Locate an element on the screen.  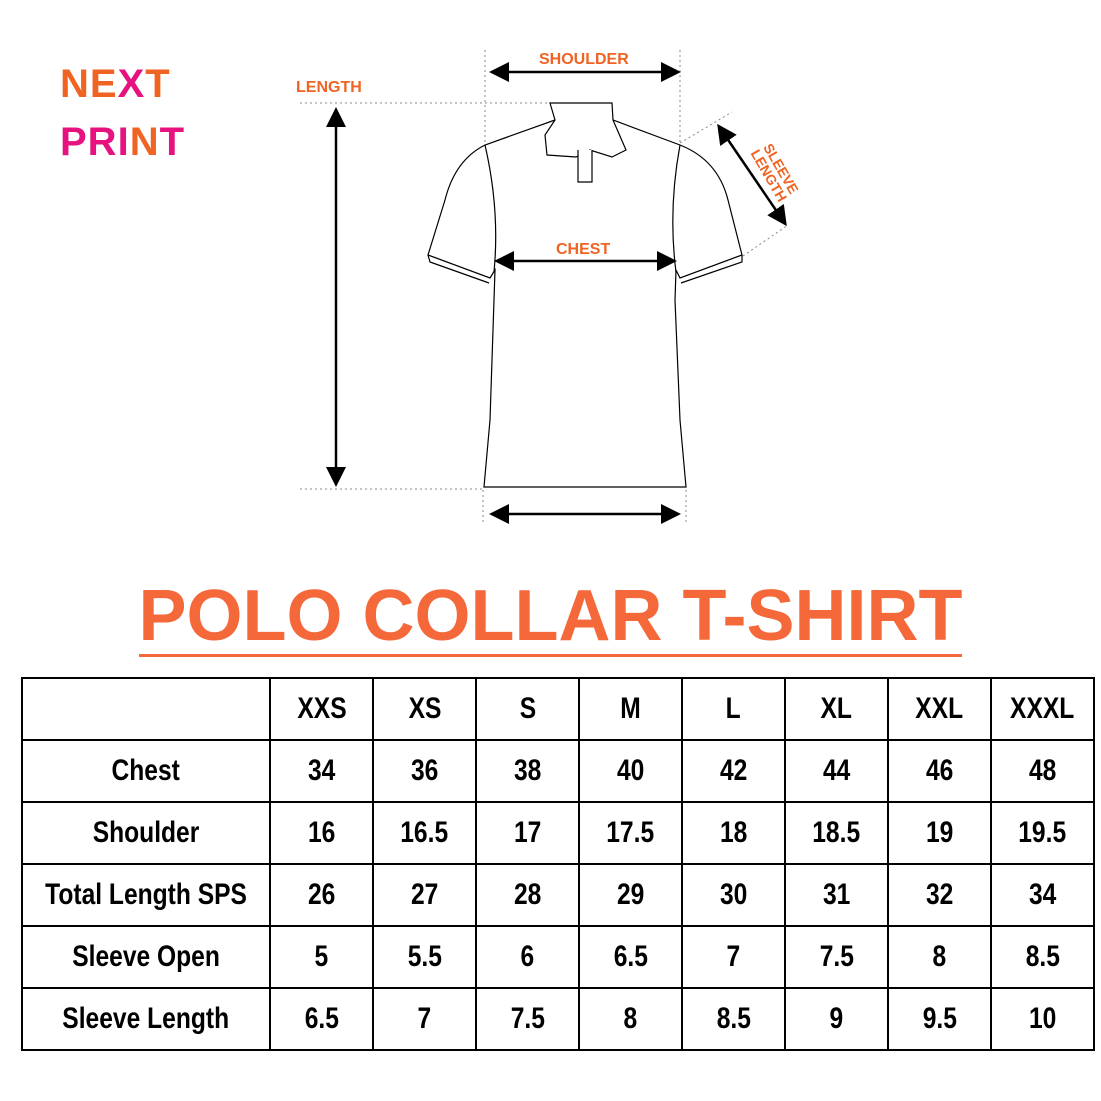
table-cell: 28 is located at coordinates (528, 895).